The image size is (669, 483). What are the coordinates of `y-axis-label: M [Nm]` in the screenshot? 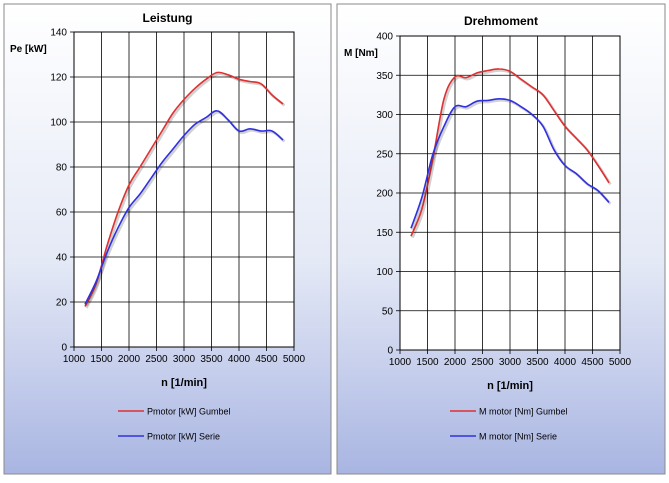 It's located at (361, 53).